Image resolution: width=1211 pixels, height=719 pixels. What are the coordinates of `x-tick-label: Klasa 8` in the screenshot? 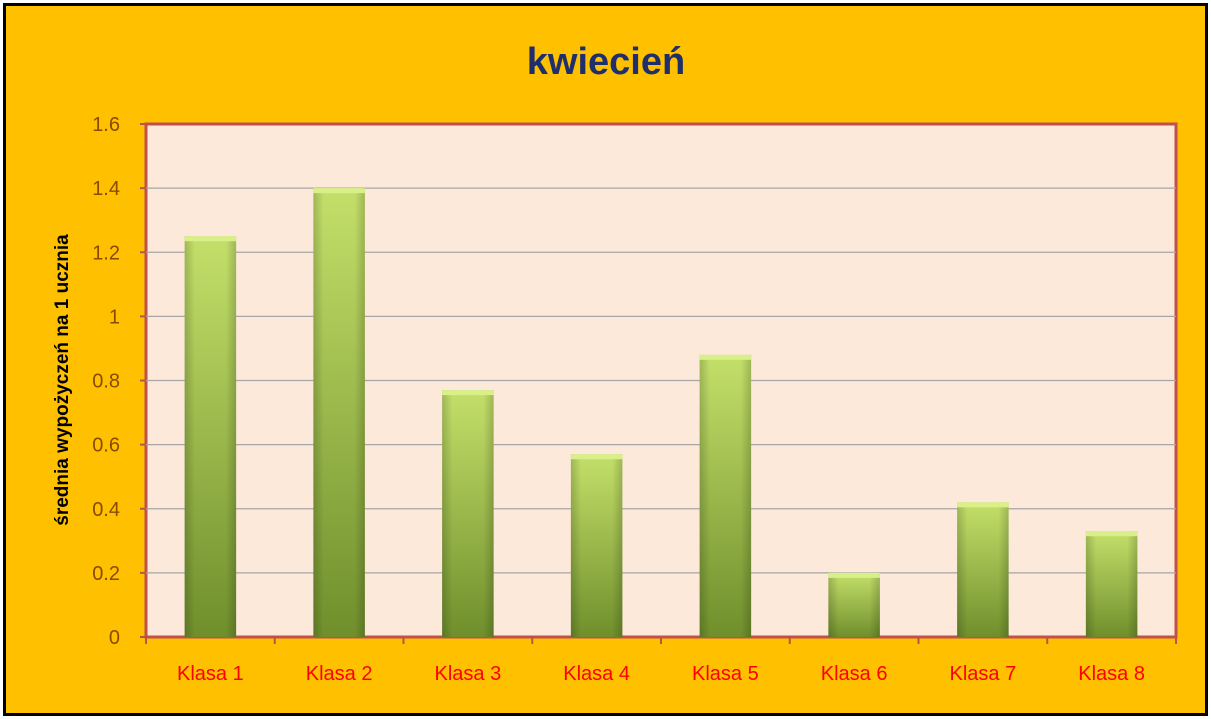 It's located at (1111, 674).